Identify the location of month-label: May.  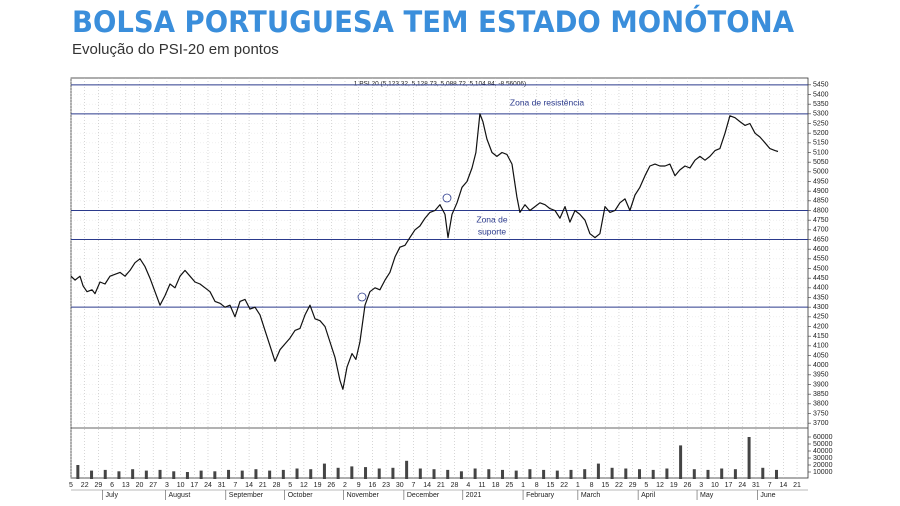
(707, 495).